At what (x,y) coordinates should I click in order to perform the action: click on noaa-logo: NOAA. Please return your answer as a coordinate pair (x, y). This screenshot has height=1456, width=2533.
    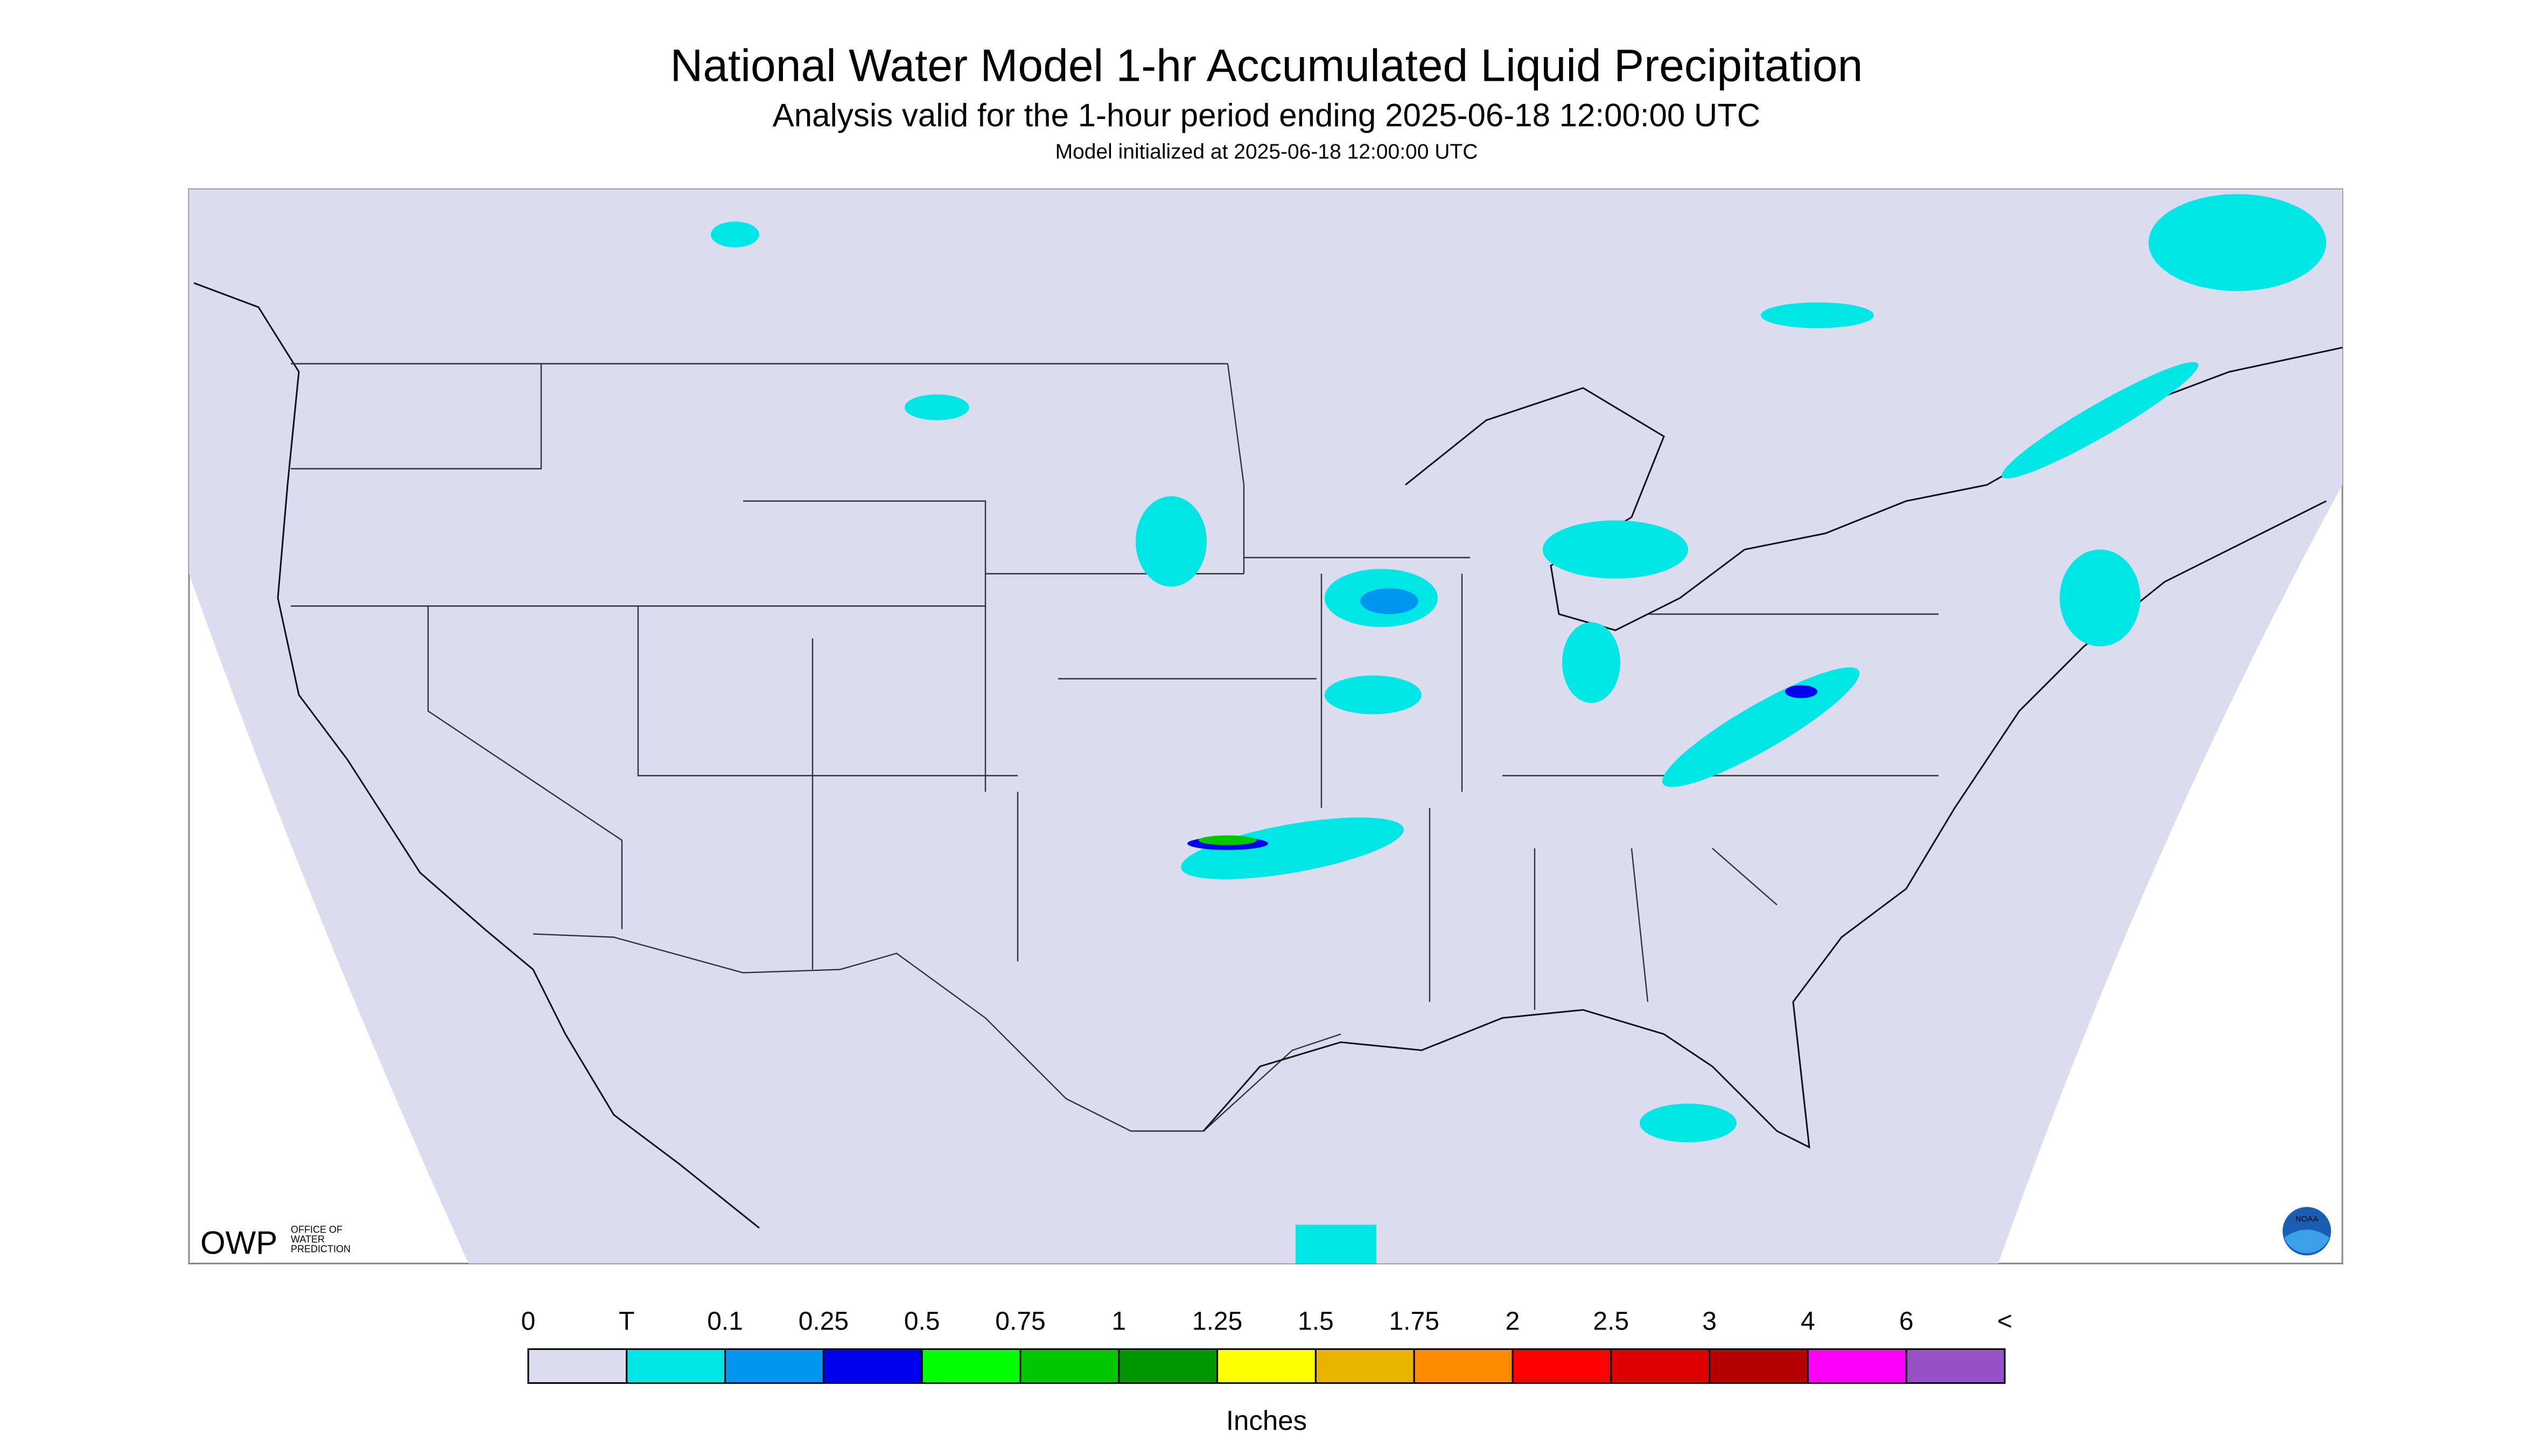
    Looking at the image, I should click on (2307, 1231).